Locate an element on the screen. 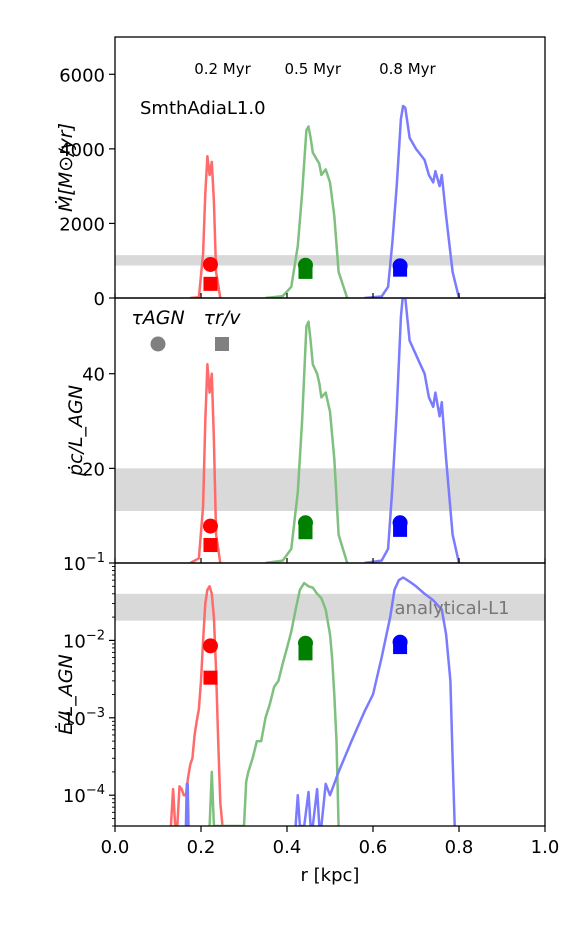 The image size is (574, 942). y-tick-label: 6000 is located at coordinates (82, 75).